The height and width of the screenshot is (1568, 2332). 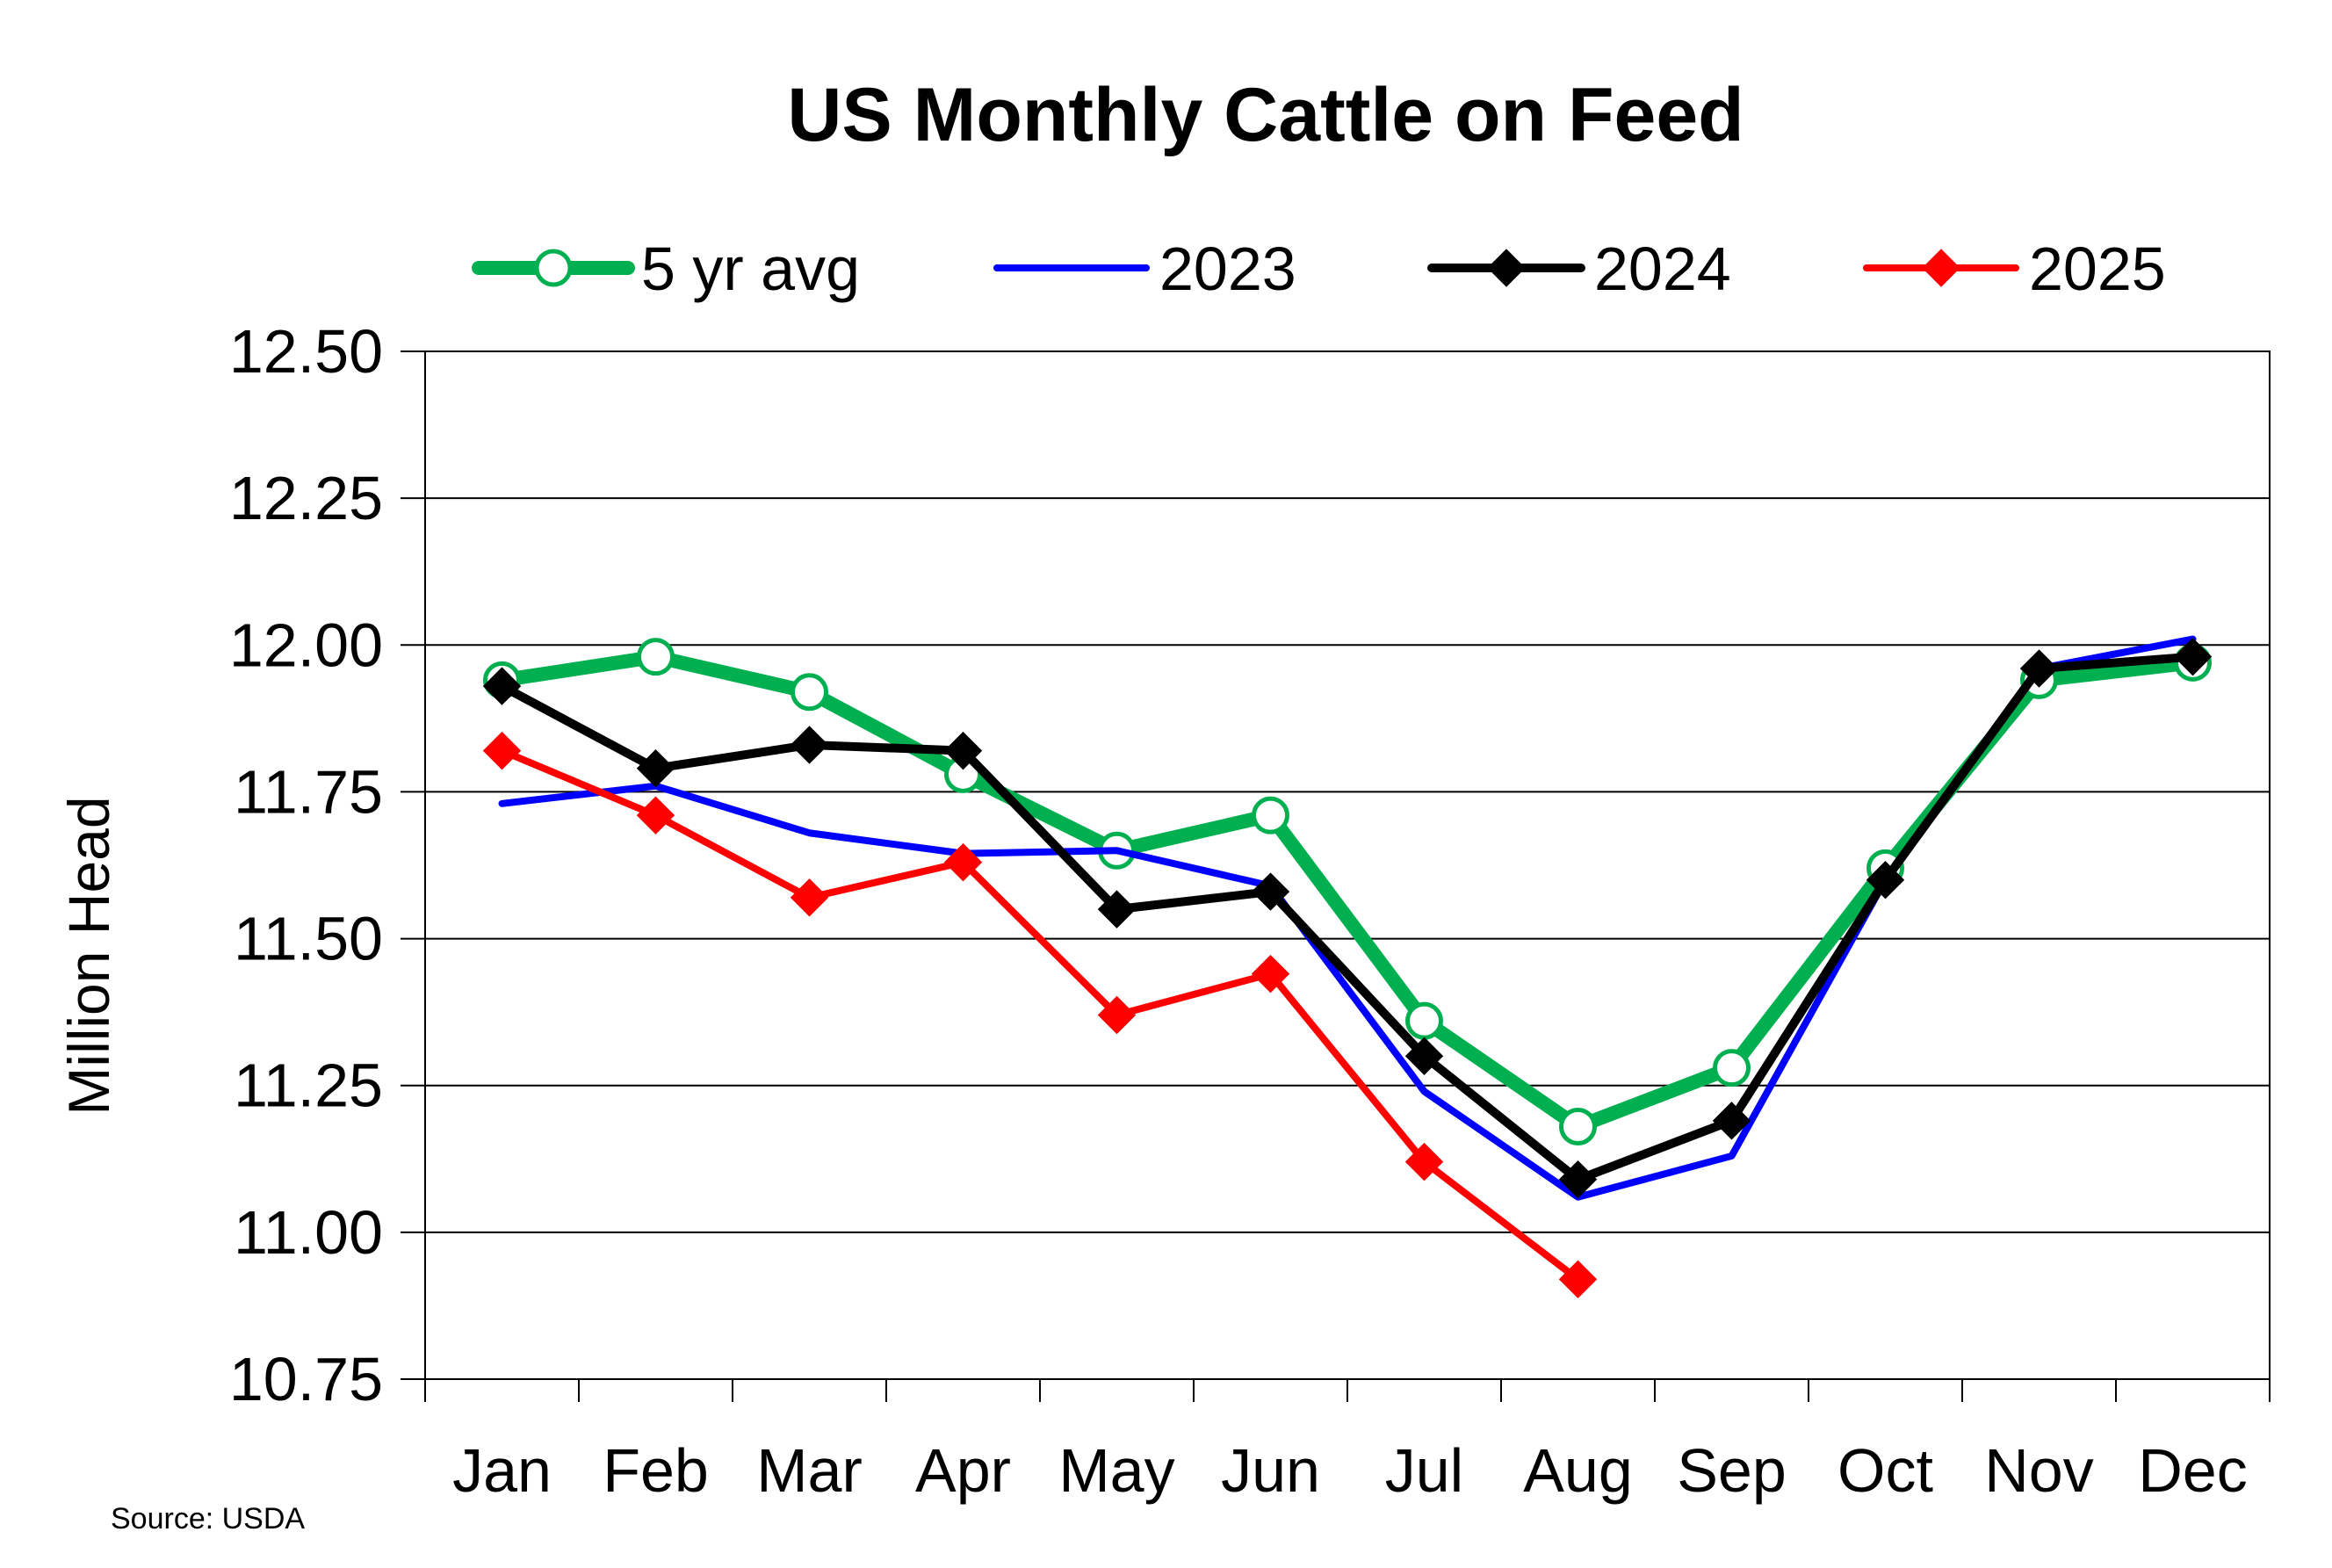 I want to click on data-point-5-yr-avg-mar, so click(x=809, y=693).